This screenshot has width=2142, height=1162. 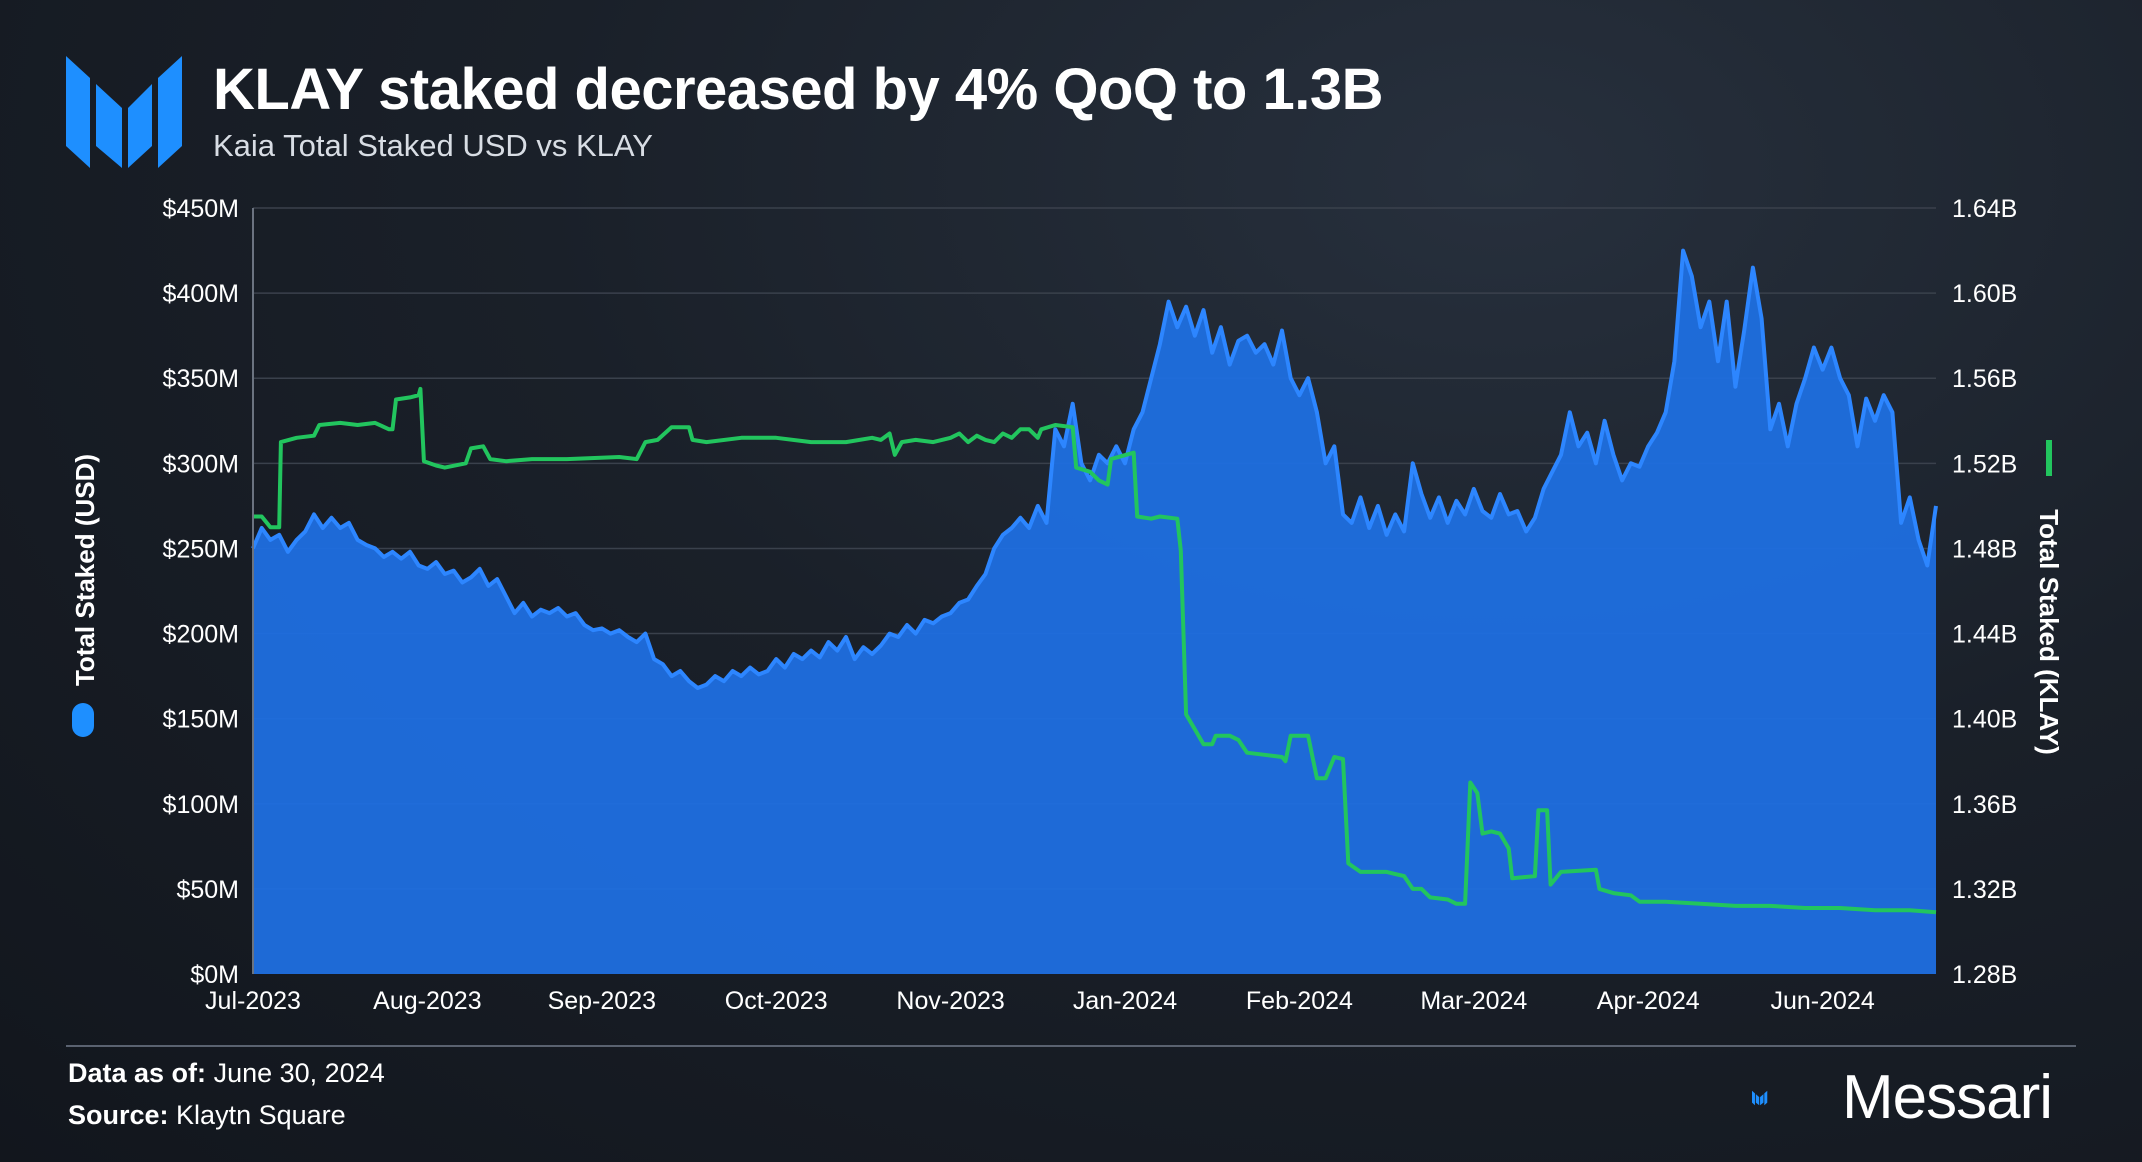 I want to click on x-tick-label: Mar-2024, so click(x=1473, y=1001).